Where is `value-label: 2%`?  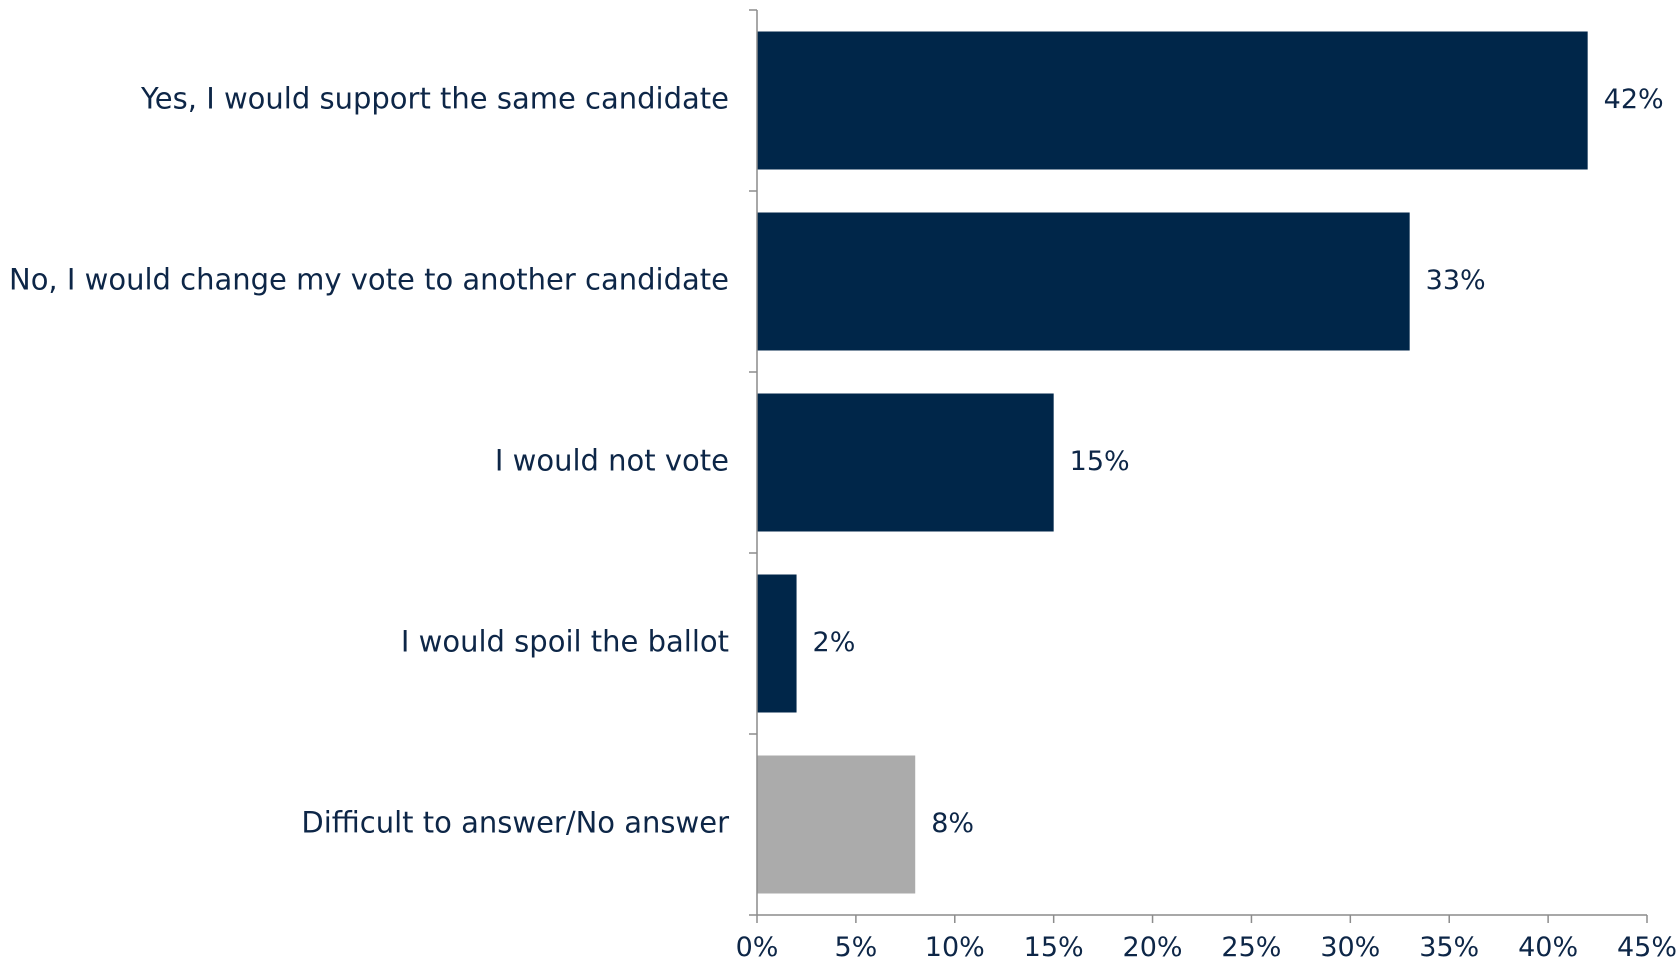 value-label: 2% is located at coordinates (834, 642).